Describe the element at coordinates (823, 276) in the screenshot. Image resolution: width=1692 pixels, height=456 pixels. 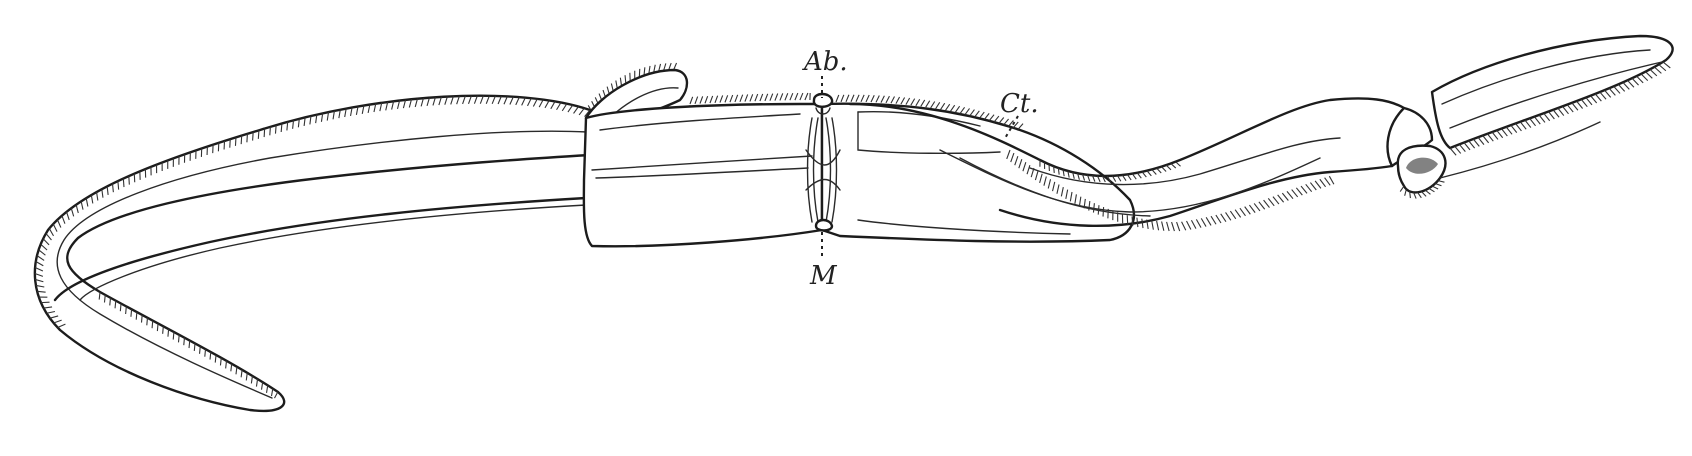
I see `label-m: M` at that location.